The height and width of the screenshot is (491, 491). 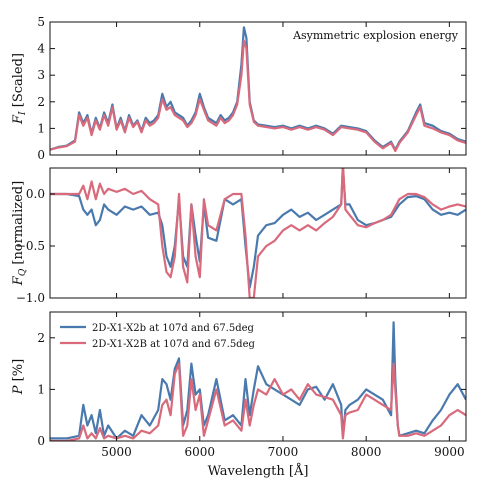 What do you see at coordinates (30, 298) in the screenshot?
I see `y-tick-label: −1.0` at bounding box center [30, 298].